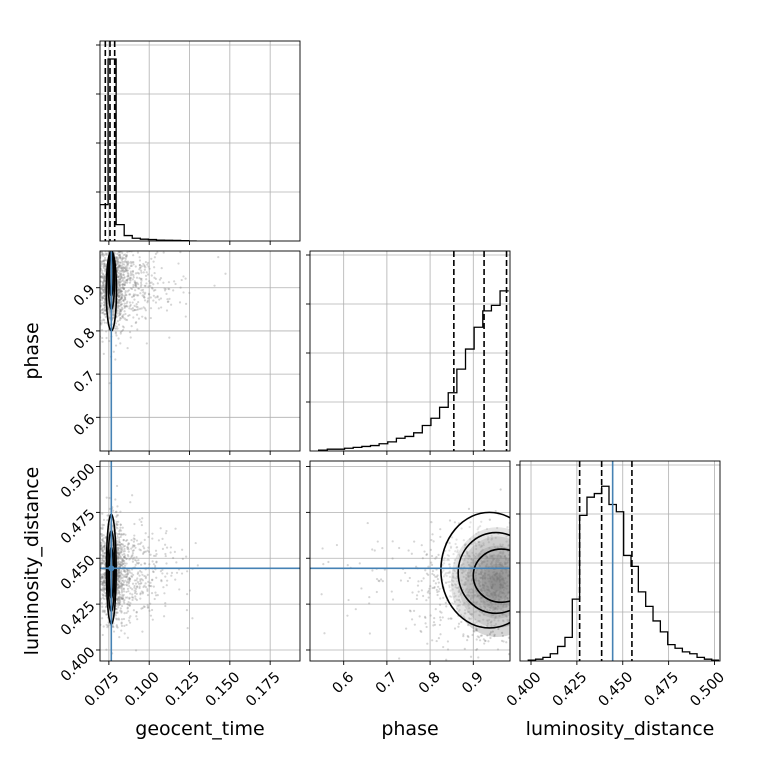 The image size is (760, 760). Describe the element at coordinates (102, 689) in the screenshot. I see `x-tick-label-geocent_time: 0.075` at that location.